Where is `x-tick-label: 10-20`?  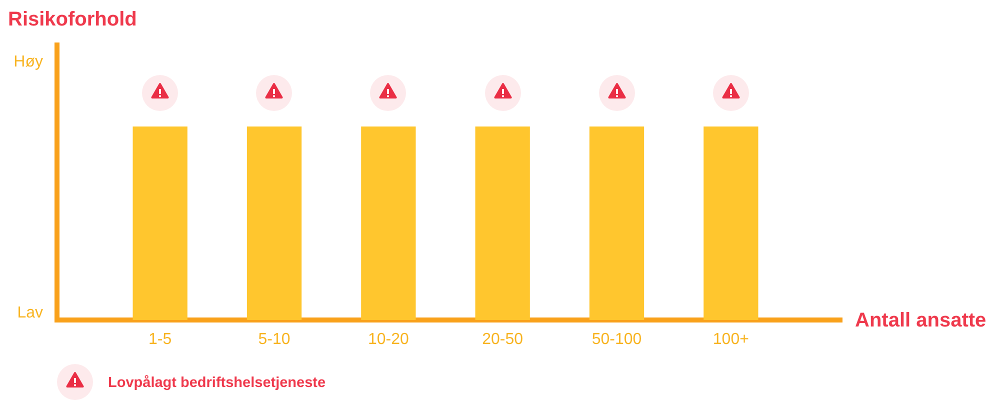 x-tick-label: 10-20 is located at coordinates (388, 339).